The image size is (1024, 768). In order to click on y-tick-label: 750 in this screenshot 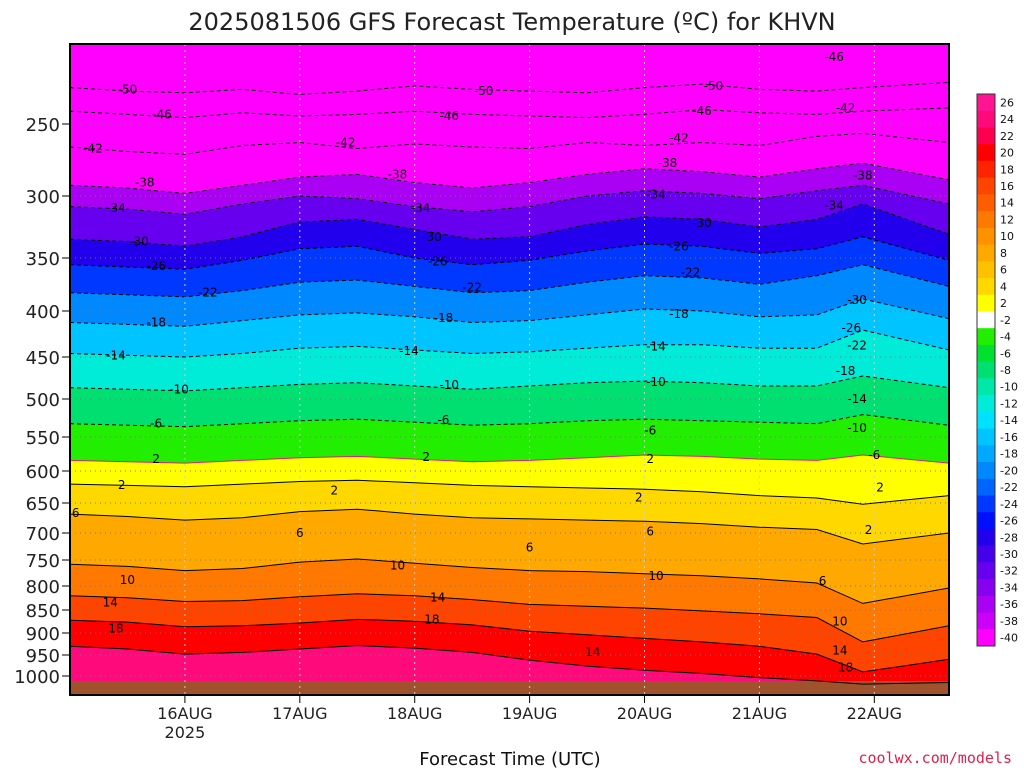, I will do `click(43, 561)`.